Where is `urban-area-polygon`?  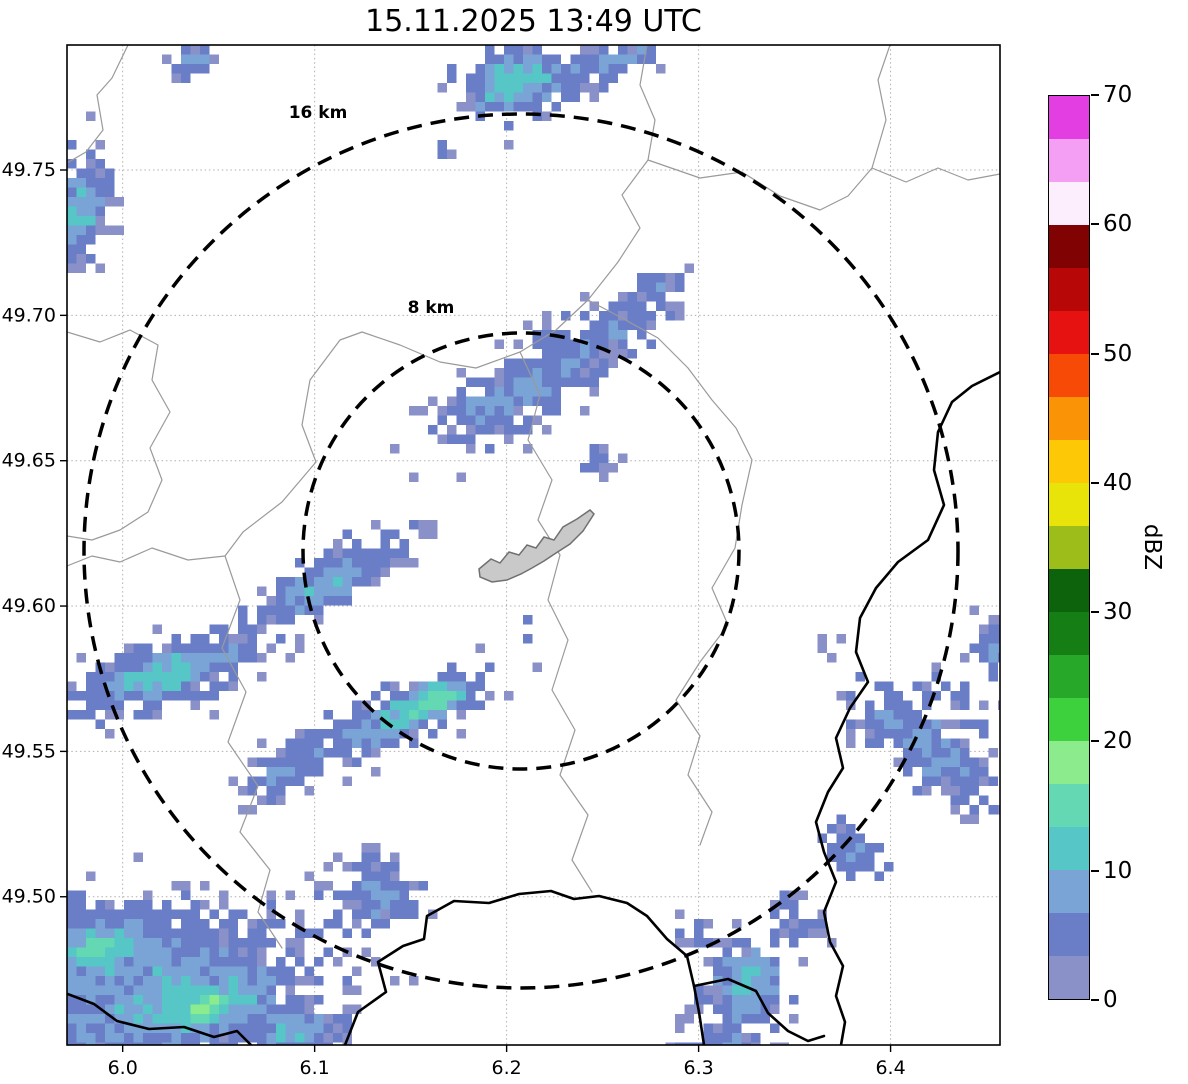 urban-area-polygon is located at coordinates (536, 546).